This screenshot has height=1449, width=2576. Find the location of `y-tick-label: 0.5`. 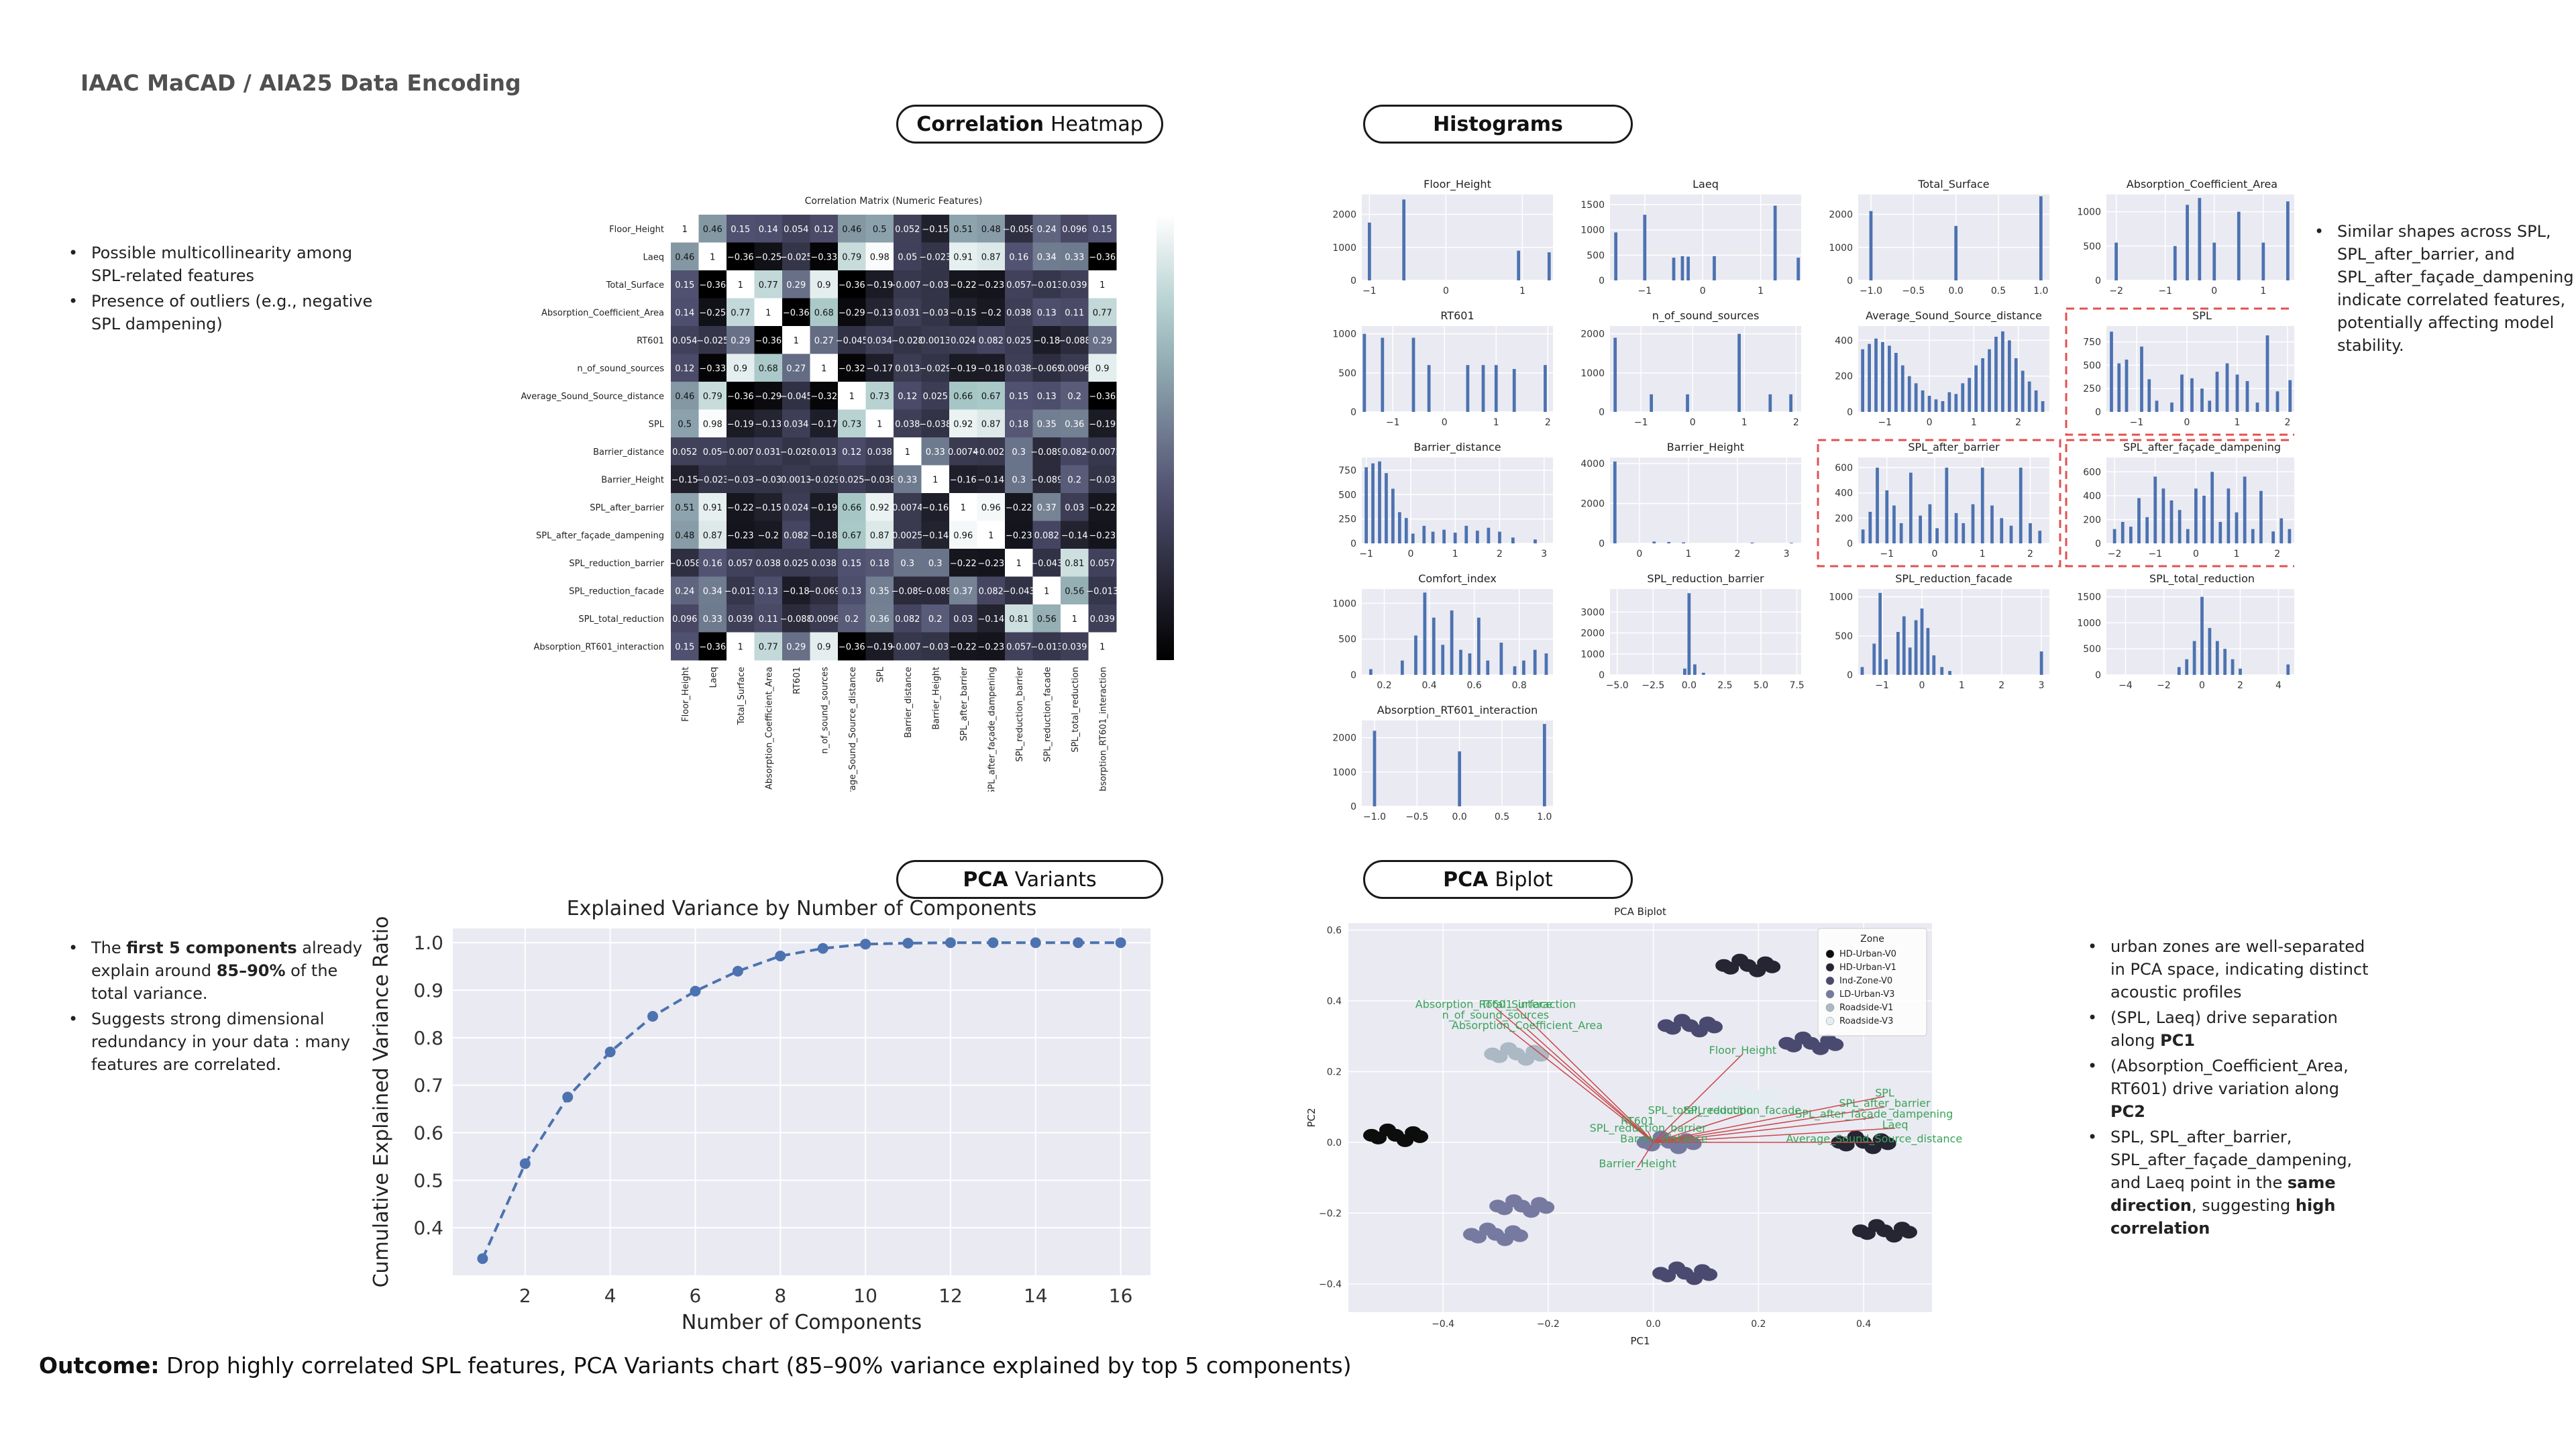

y-tick-label: 0.5 is located at coordinates (428, 1180).